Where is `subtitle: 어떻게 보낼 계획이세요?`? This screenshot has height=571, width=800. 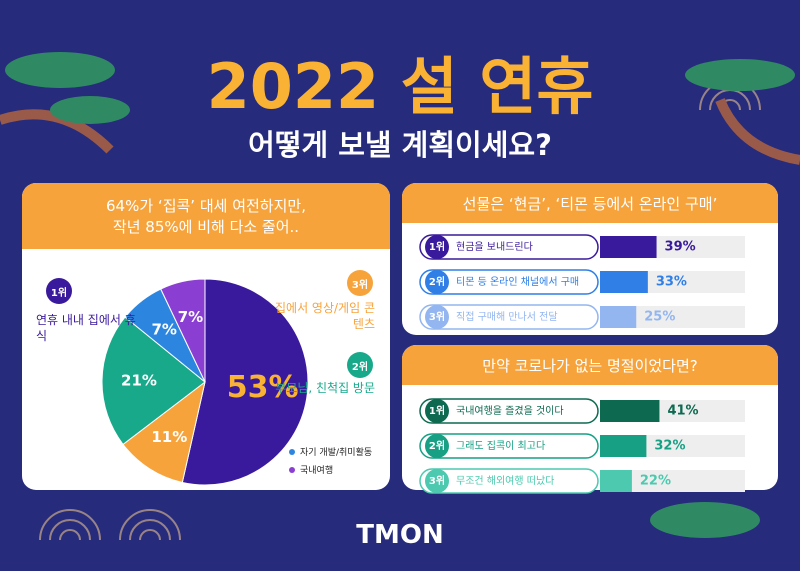 subtitle: 어떻게 보낼 계획이세요? is located at coordinates (400, 145).